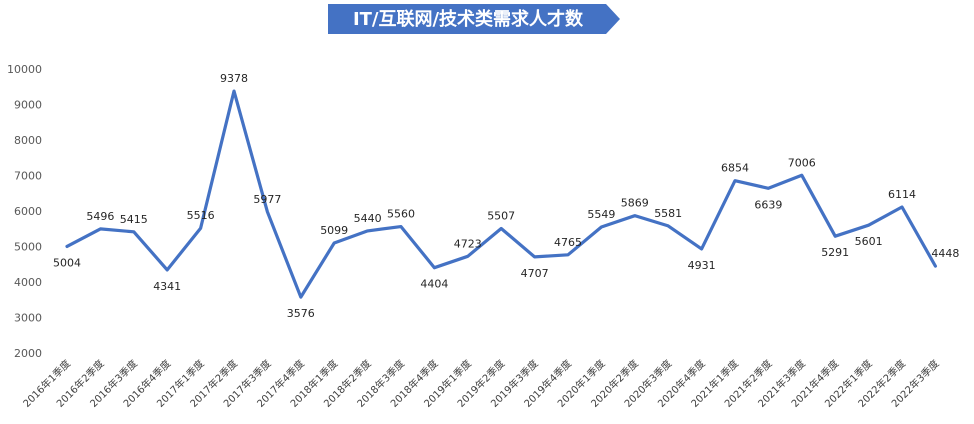 This screenshot has height=424, width=974. Describe the element at coordinates (601, 214) in the screenshot. I see `data-label: 5549` at that location.